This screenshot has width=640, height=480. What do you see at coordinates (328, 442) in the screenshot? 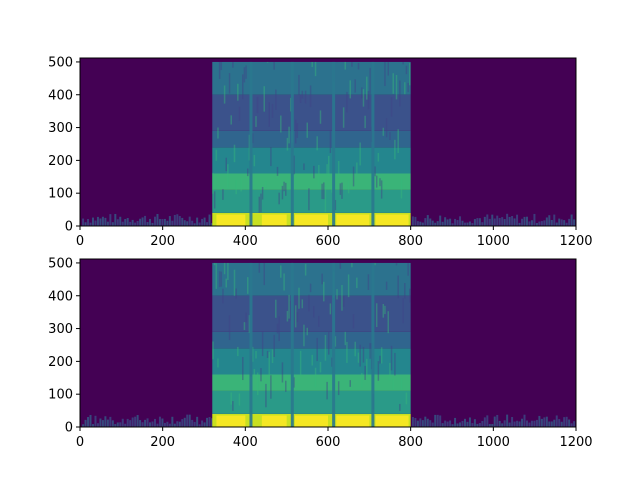
I see `x-tick-label: 600` at bounding box center [328, 442].